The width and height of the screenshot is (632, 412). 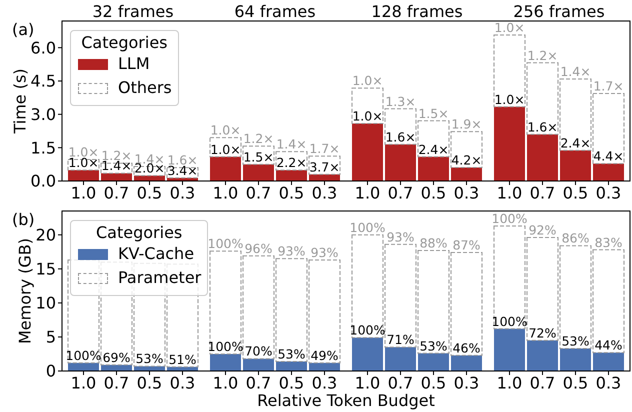 I want to click on annotation: 1.5×, so click(x=433, y=113).